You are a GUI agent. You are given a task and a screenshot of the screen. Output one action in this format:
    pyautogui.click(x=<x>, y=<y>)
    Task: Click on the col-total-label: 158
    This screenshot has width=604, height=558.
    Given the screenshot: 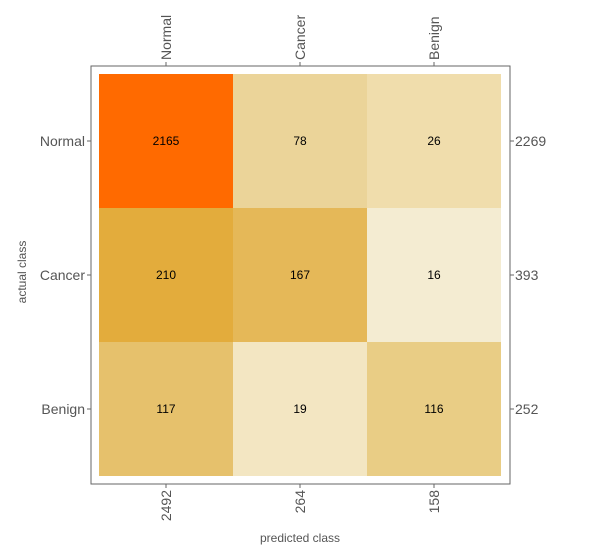 What is the action you would take?
    pyautogui.click(x=434, y=502)
    